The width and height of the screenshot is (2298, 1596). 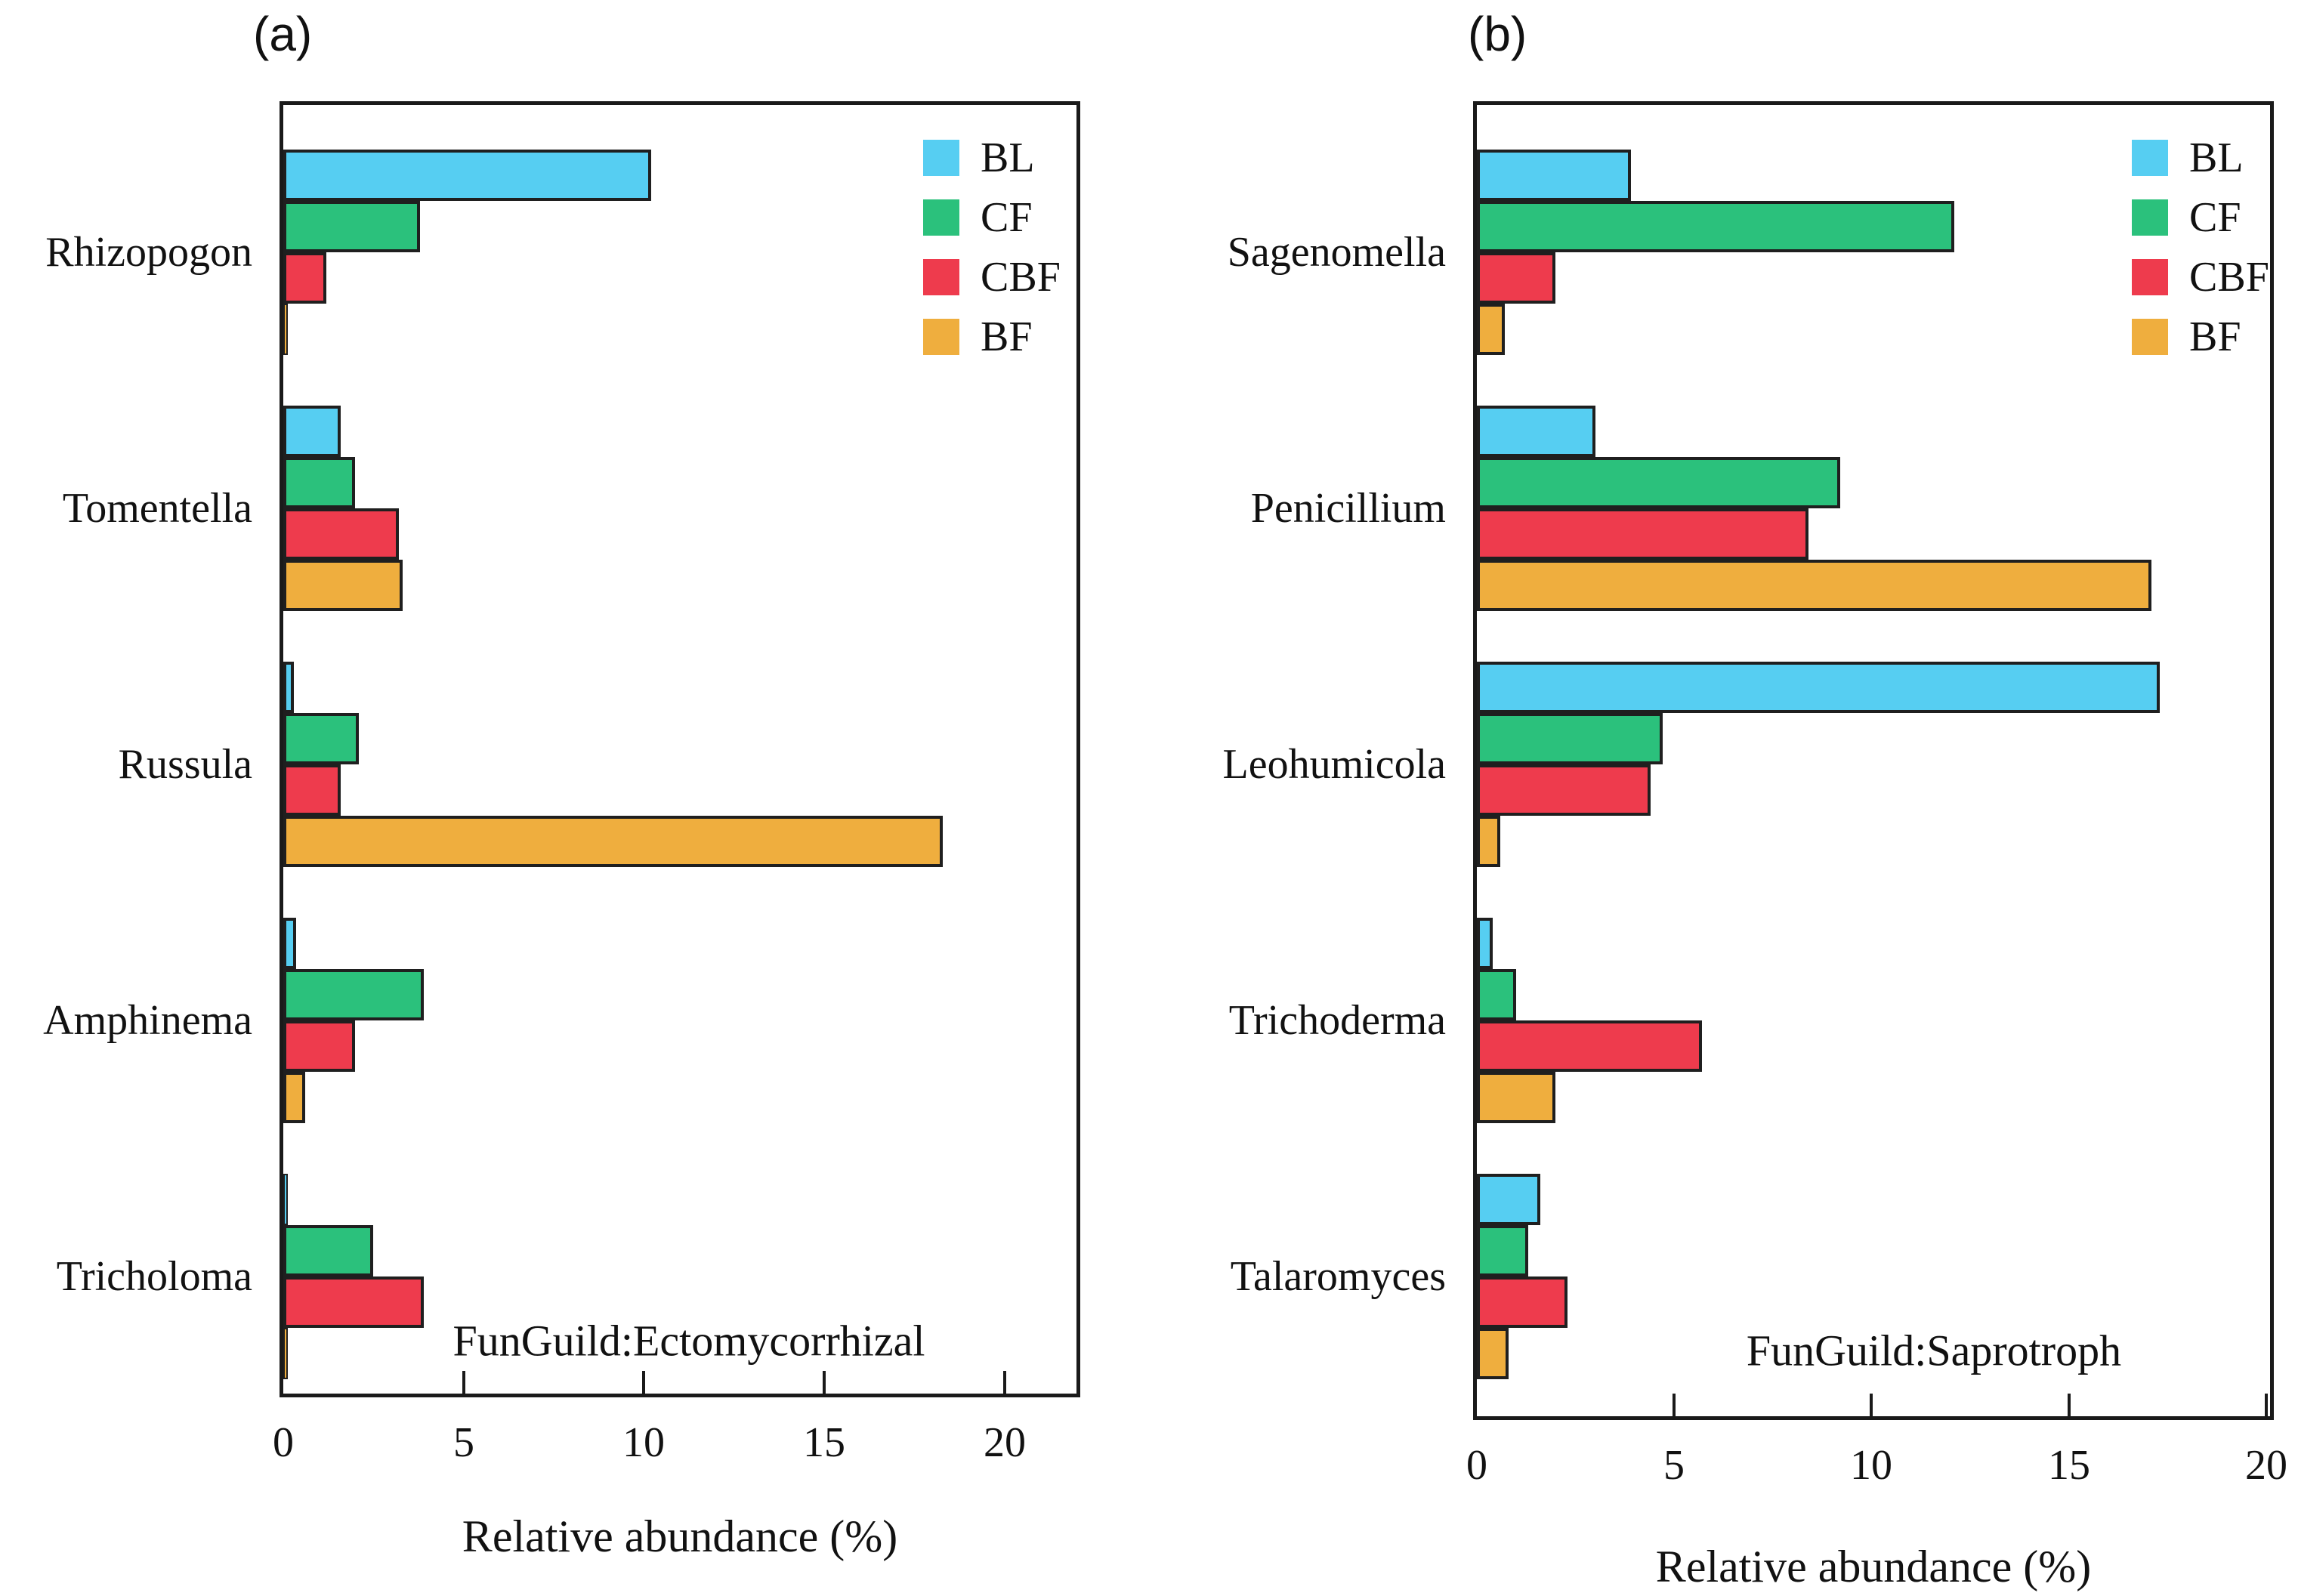 What do you see at coordinates (319, 482) in the screenshot?
I see `bar-cf-tomentella` at bounding box center [319, 482].